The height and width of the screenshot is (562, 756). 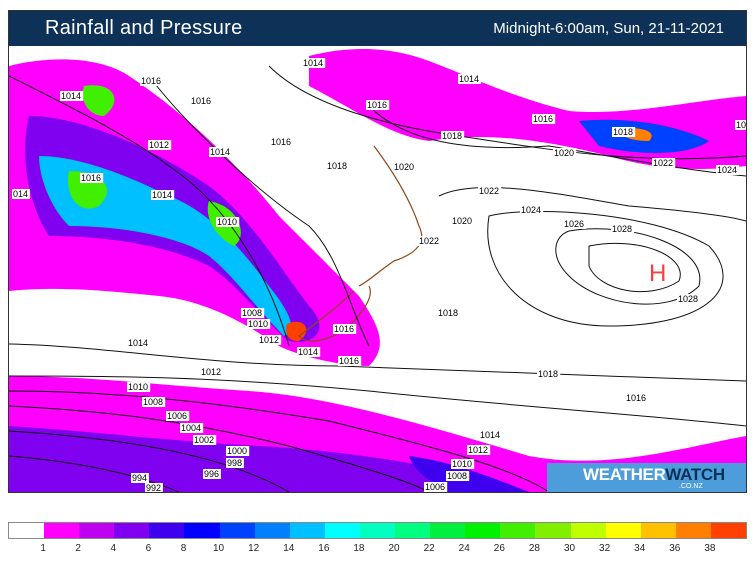 I want to click on isobar-label: 992, so click(x=153, y=487).